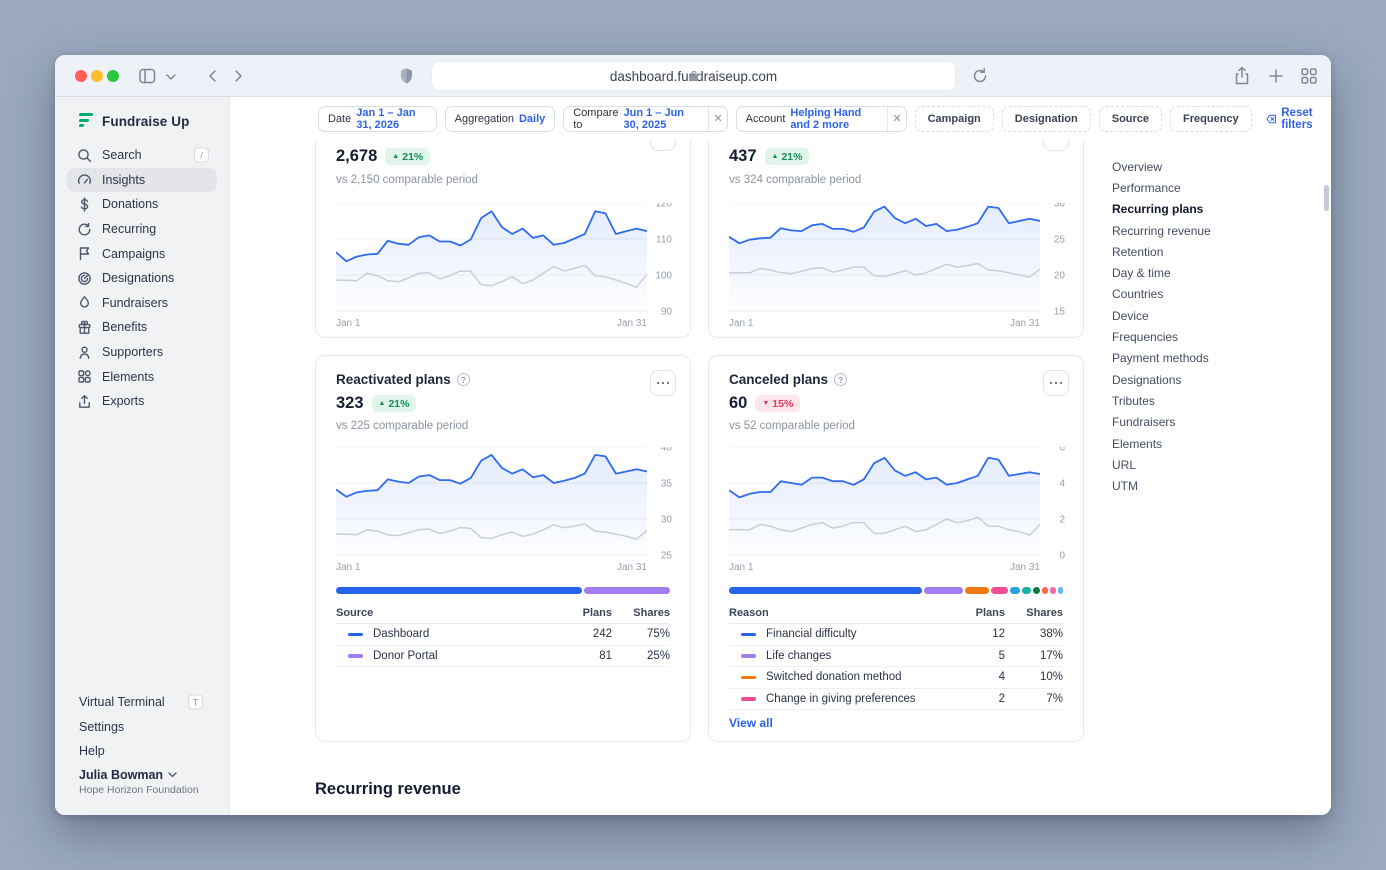 The width and height of the screenshot is (1386, 870). Describe the element at coordinates (84, 352) in the screenshot. I see `supporters-person-icon` at that location.